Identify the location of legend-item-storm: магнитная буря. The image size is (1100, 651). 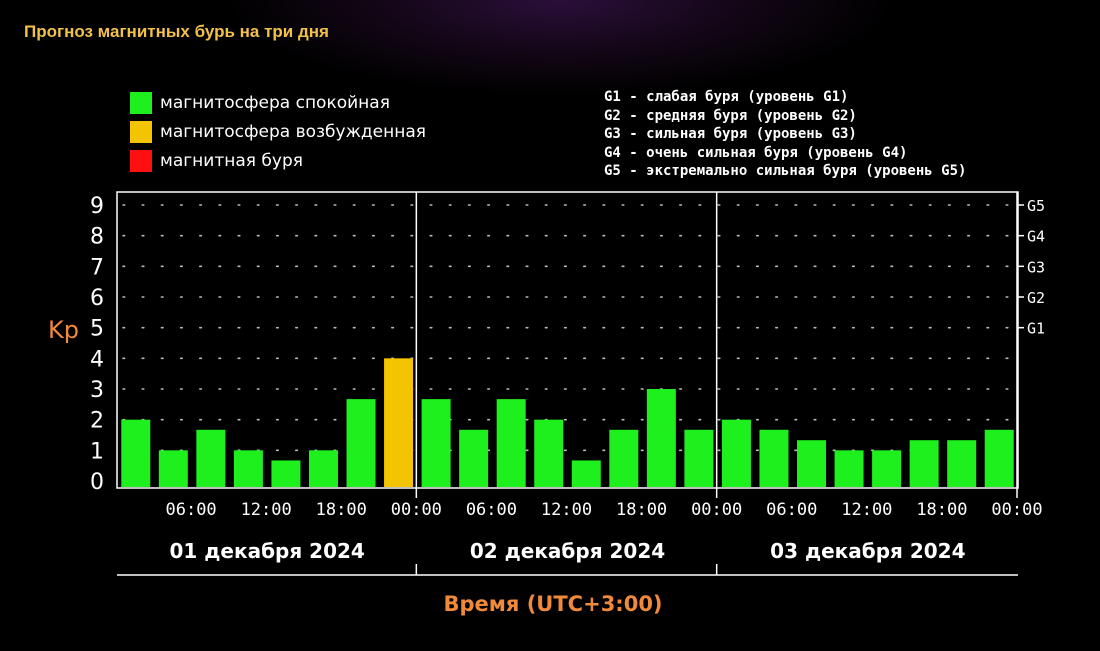
(278, 160).